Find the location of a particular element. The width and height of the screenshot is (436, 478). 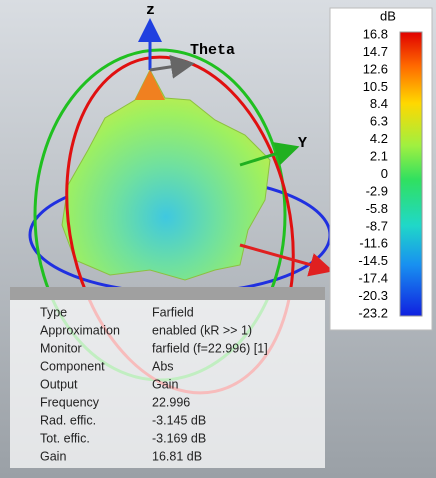

colorbar-label: -14.5 is located at coordinates (373, 260).